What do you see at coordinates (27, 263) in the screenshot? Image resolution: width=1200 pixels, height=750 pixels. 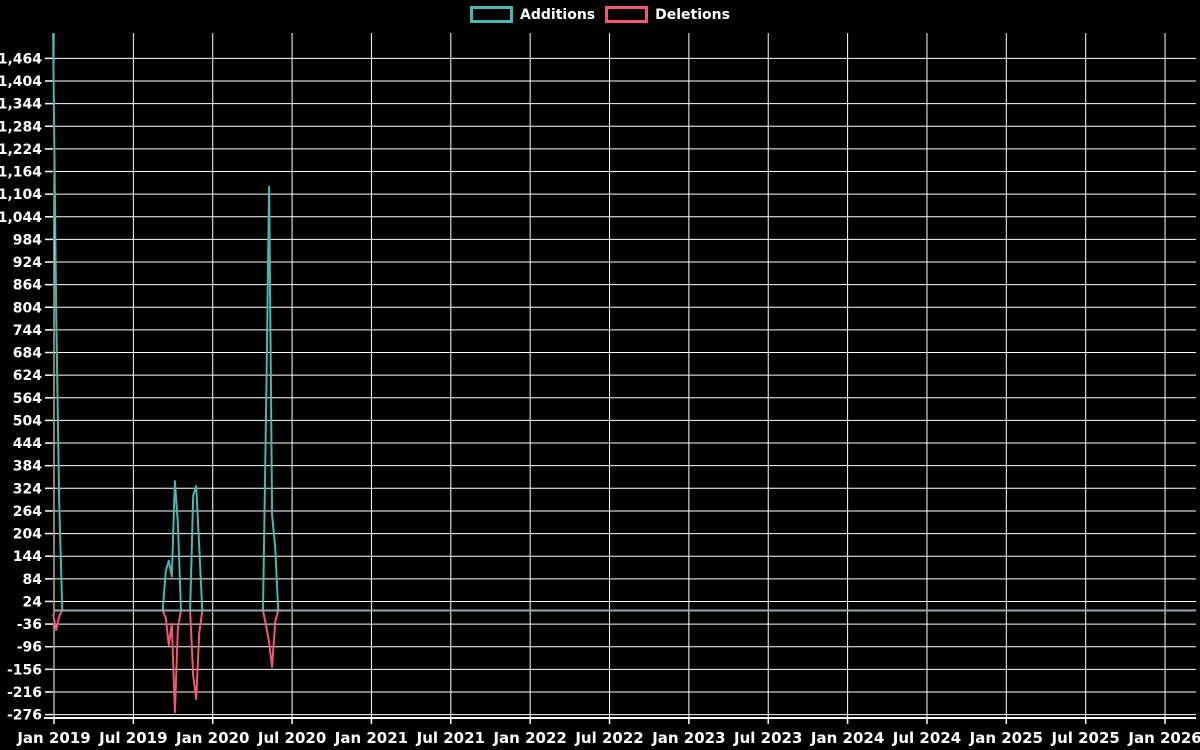 I see `y-axis-label: 924` at bounding box center [27, 263].